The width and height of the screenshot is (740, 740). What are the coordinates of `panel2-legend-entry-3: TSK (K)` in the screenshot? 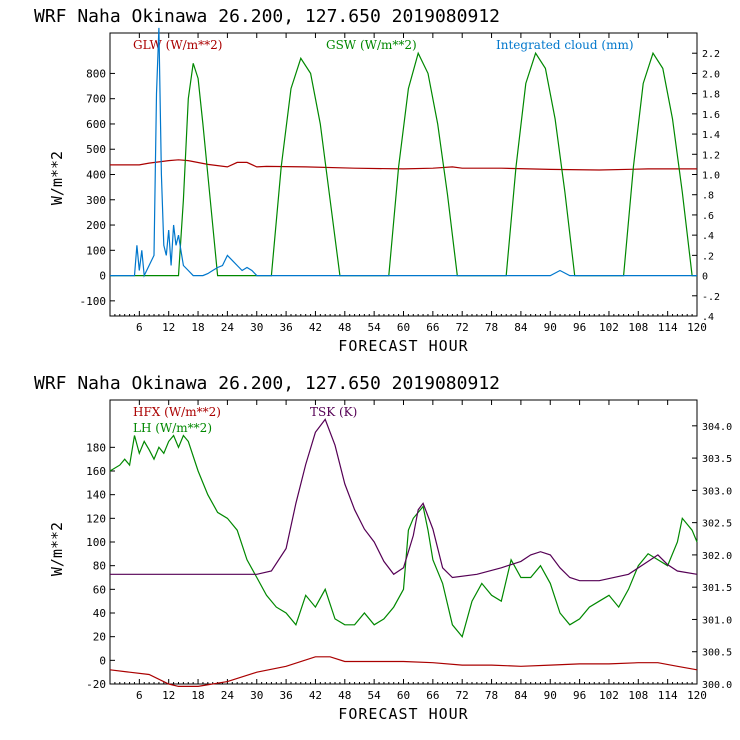 It's located at (333, 412).